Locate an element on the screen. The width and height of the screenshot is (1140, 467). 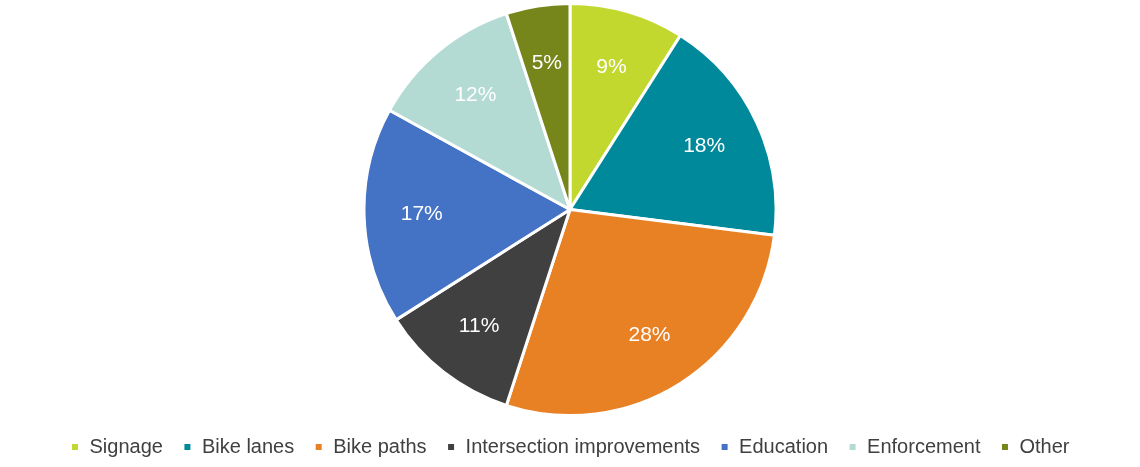
legend-label: Intersection improvements is located at coordinates (583, 445).